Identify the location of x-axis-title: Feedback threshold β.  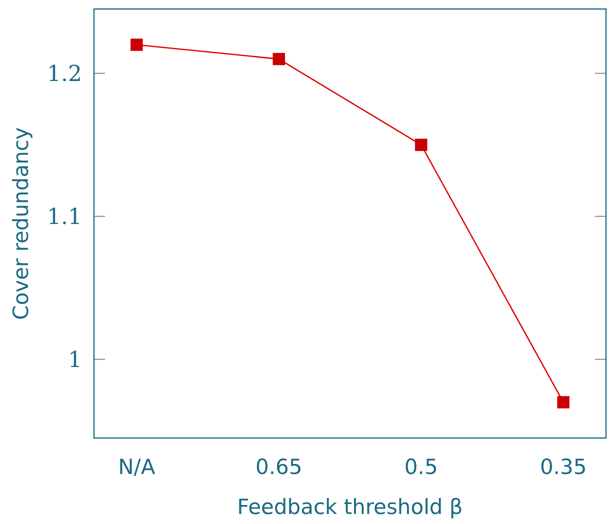
(350, 507).